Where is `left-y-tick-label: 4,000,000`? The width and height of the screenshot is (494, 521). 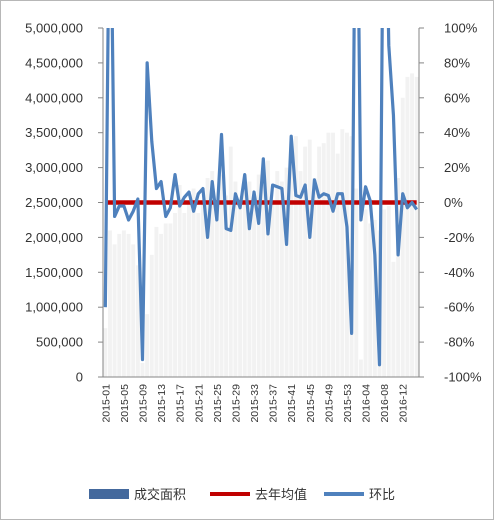 left-y-tick-label: 4,000,000 is located at coordinates (54, 97).